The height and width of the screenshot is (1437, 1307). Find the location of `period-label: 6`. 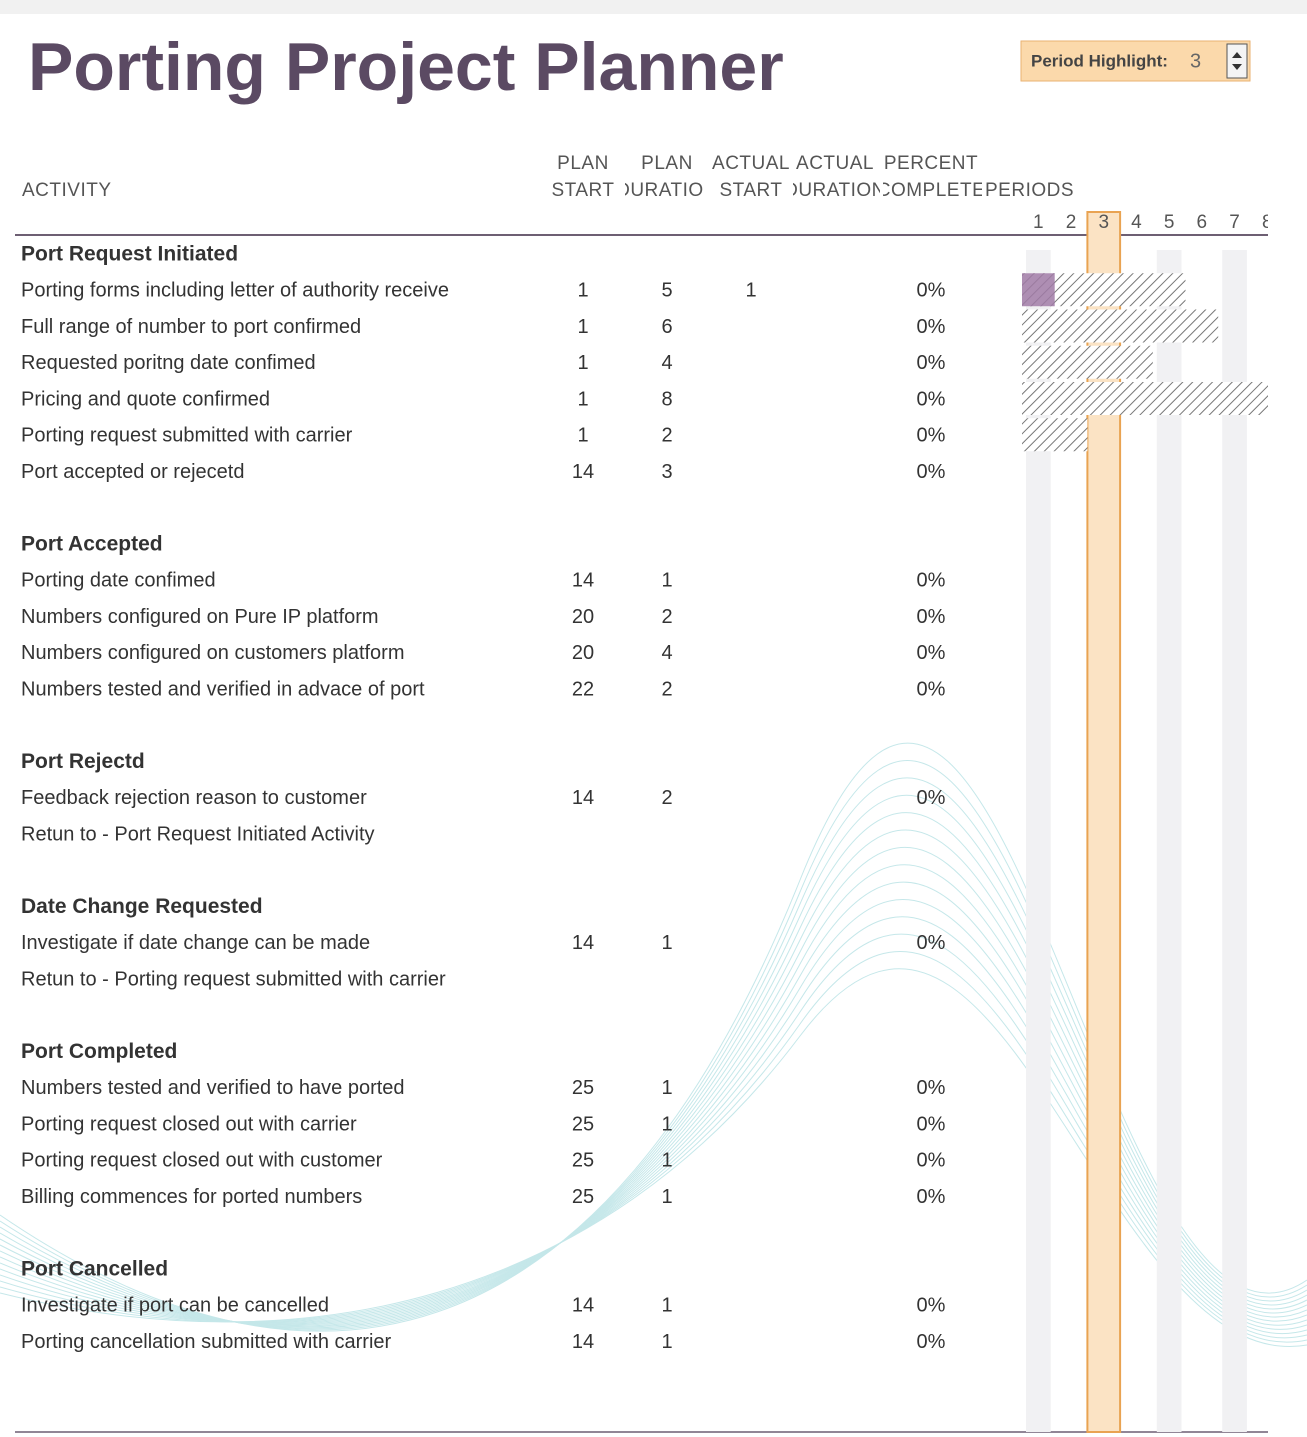

period-label: 6 is located at coordinates (1202, 222).